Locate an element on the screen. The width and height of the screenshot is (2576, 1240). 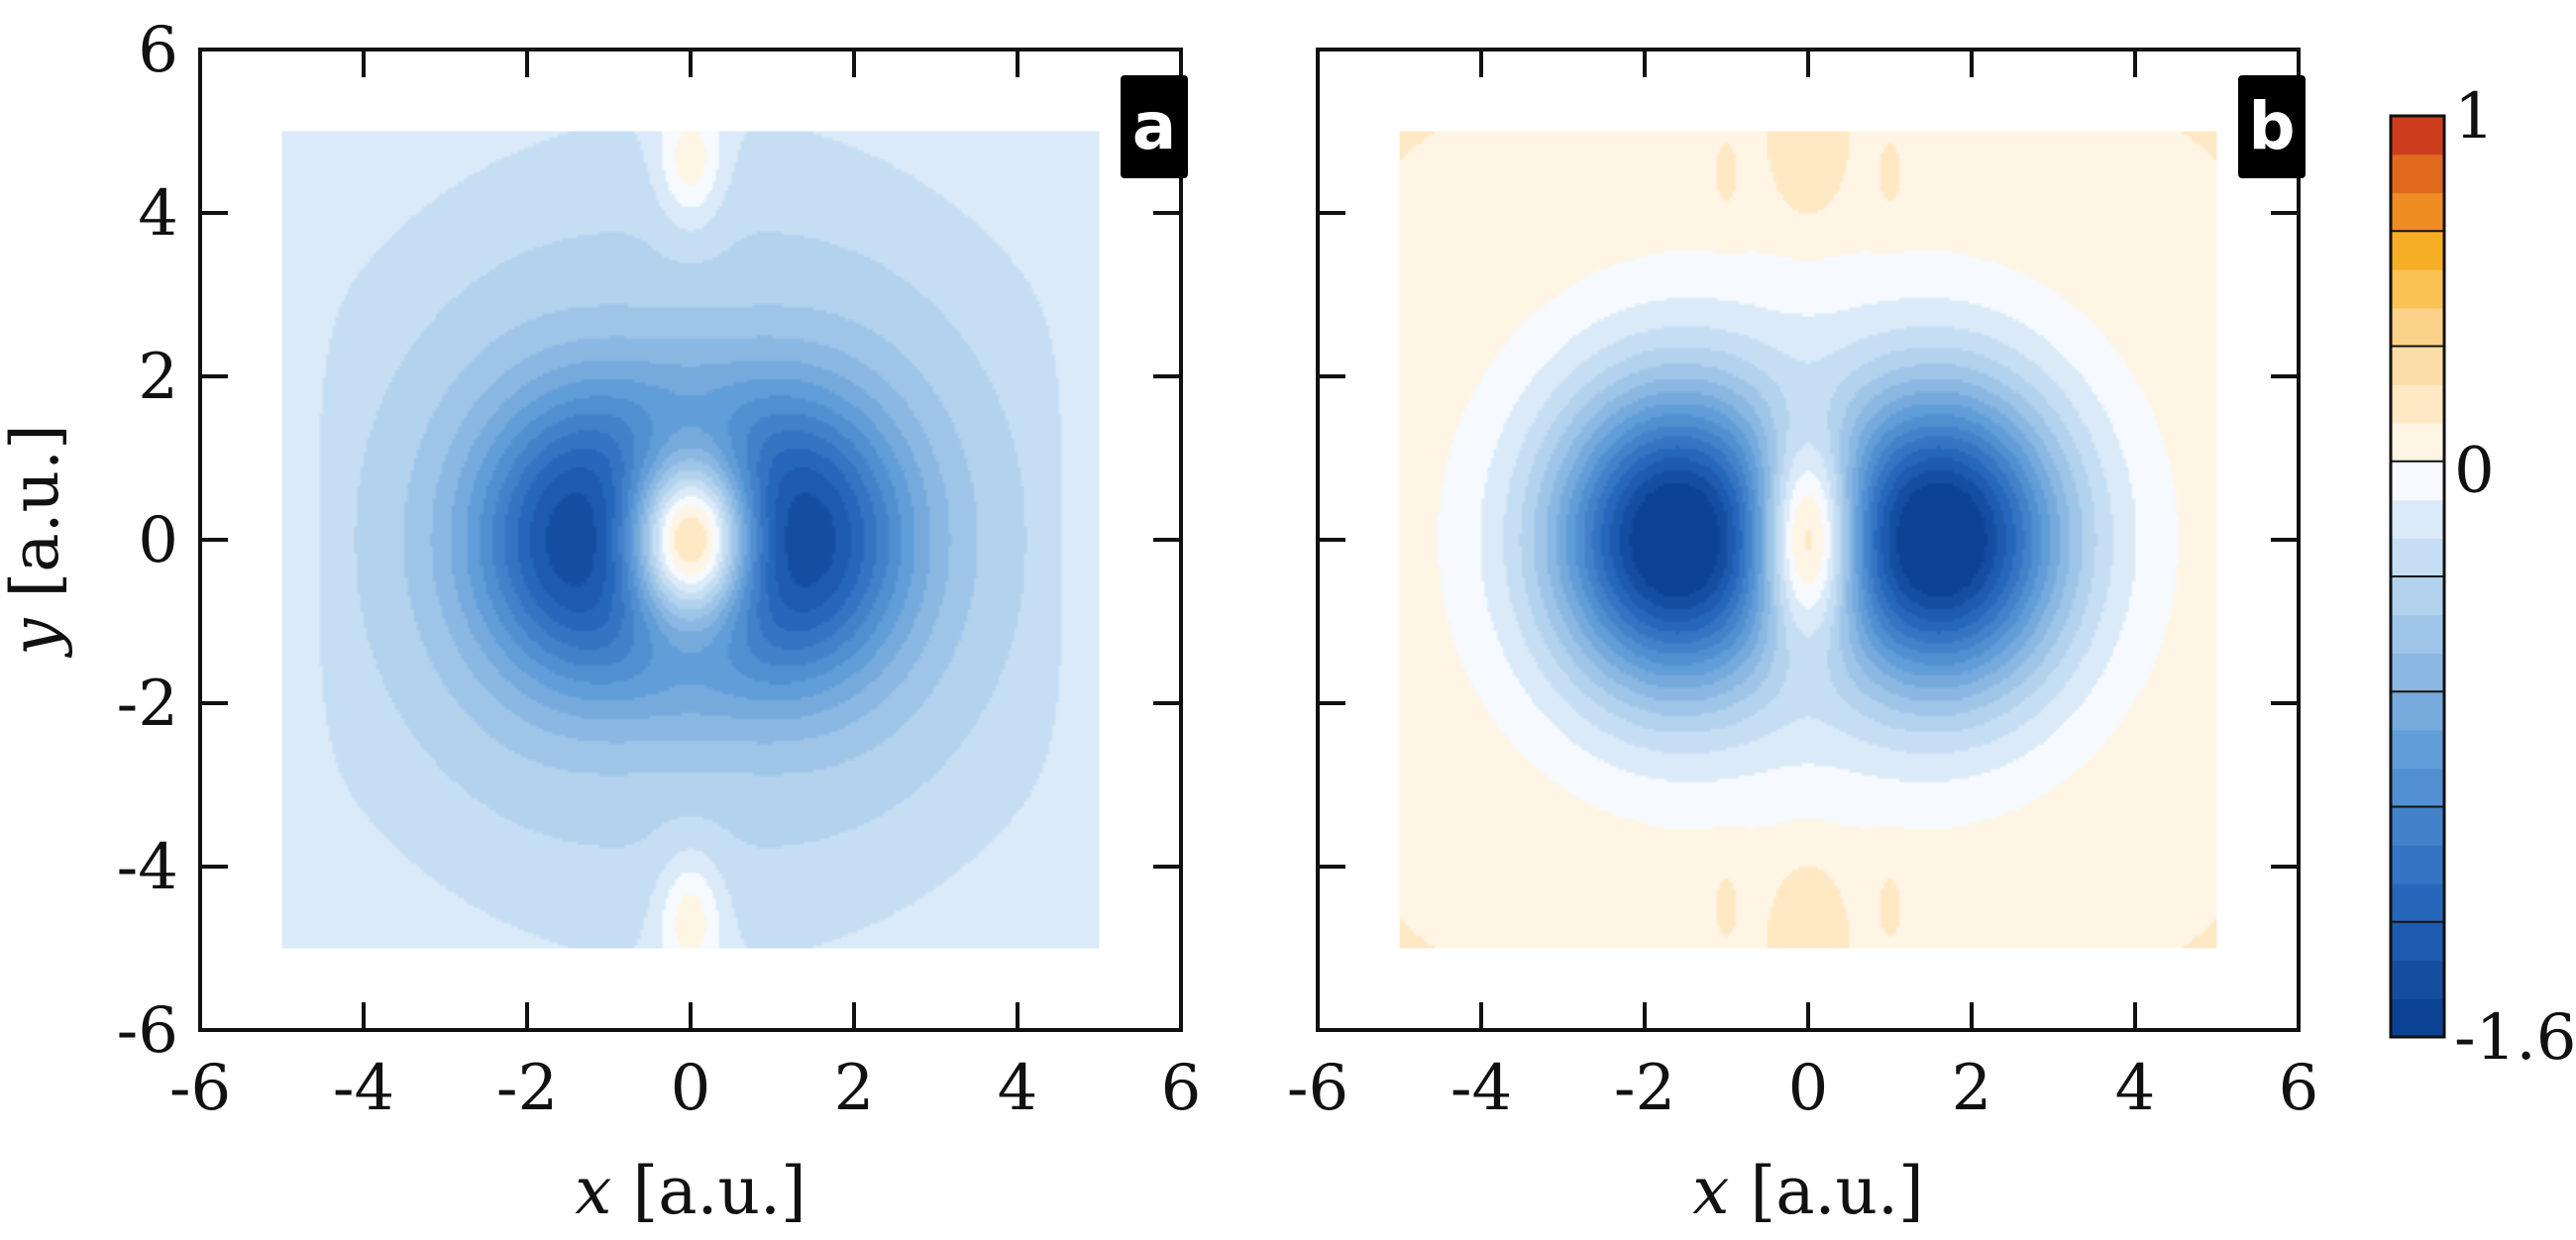
y-axis-label-a-unit: [a.u.] is located at coordinates (36, 521).